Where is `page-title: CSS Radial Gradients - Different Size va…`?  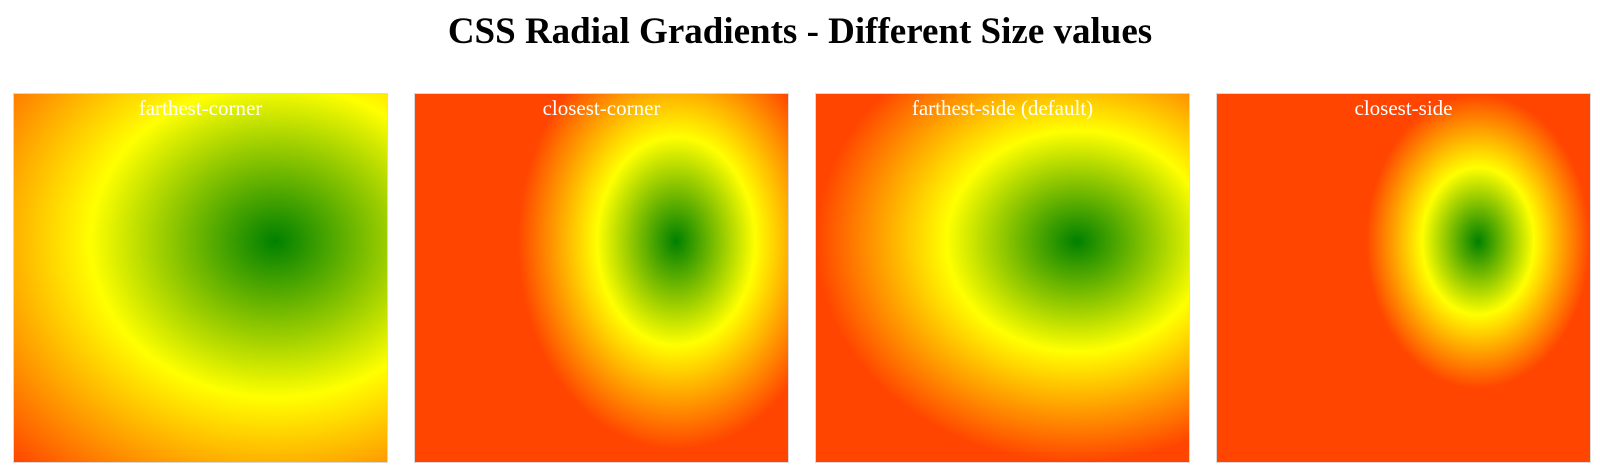 page-title: CSS Radial Gradients - Different Size va… is located at coordinates (800, 31).